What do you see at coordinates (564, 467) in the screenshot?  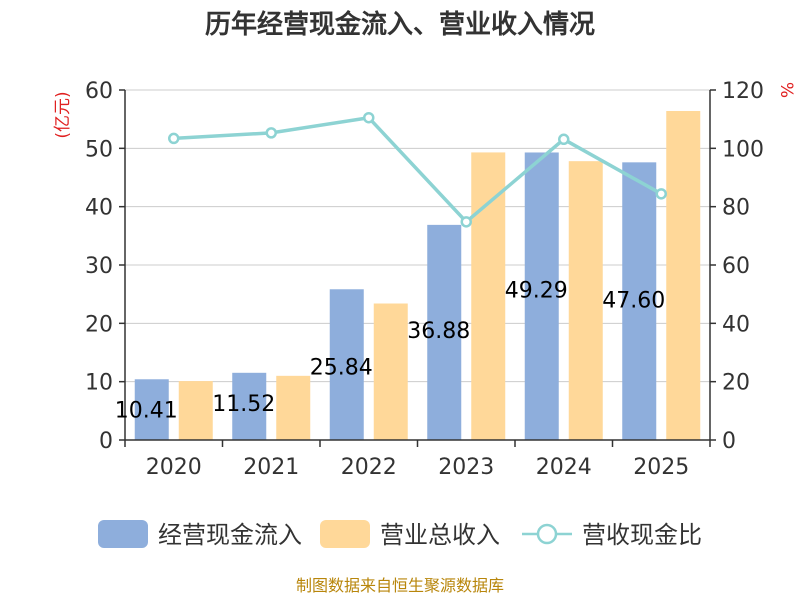 I see `x-tick-label: 2024` at bounding box center [564, 467].